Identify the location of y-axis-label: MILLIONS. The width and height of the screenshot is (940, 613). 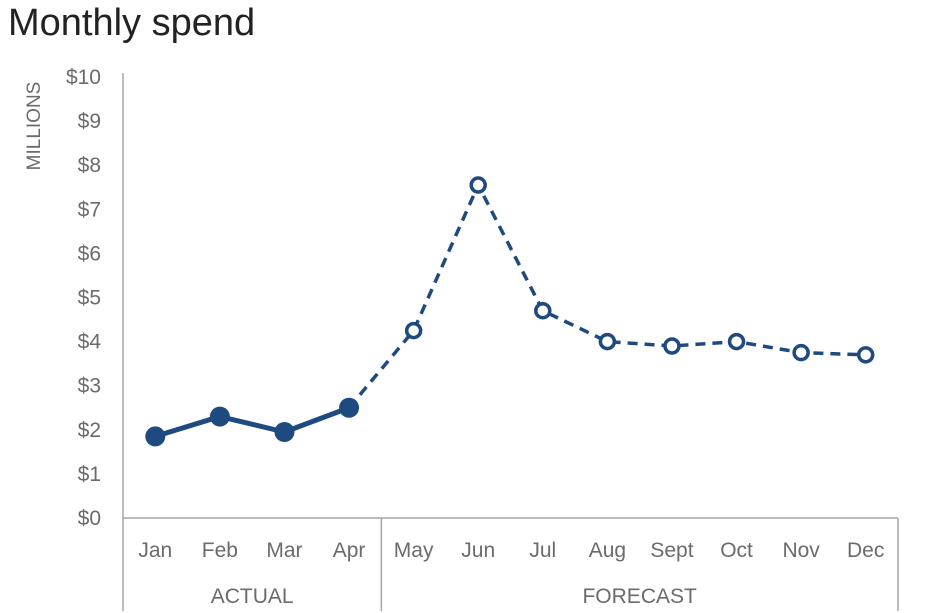
(34, 126).